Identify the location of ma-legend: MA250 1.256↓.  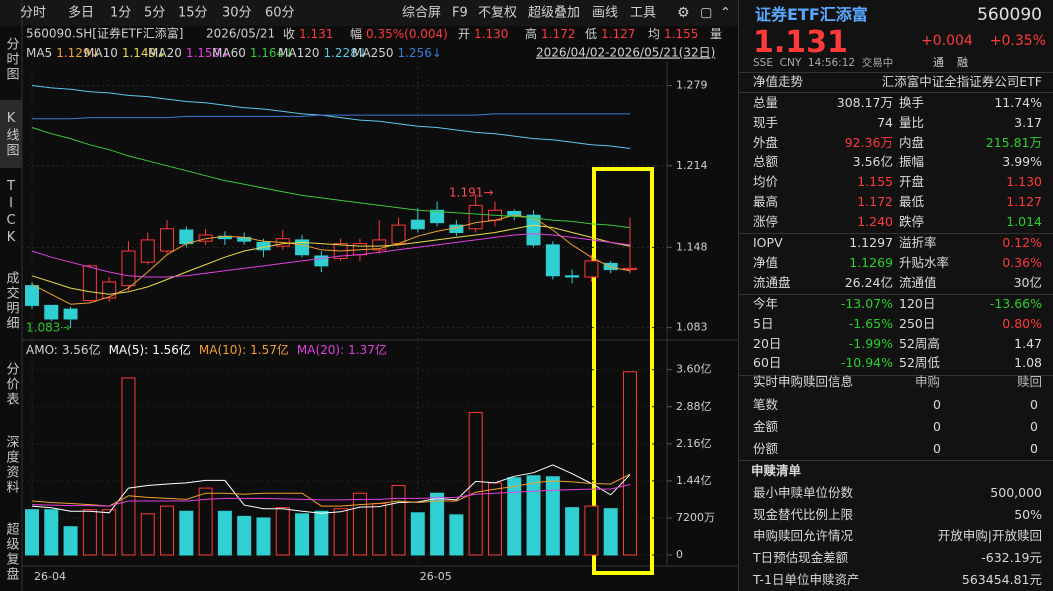
(397, 53).